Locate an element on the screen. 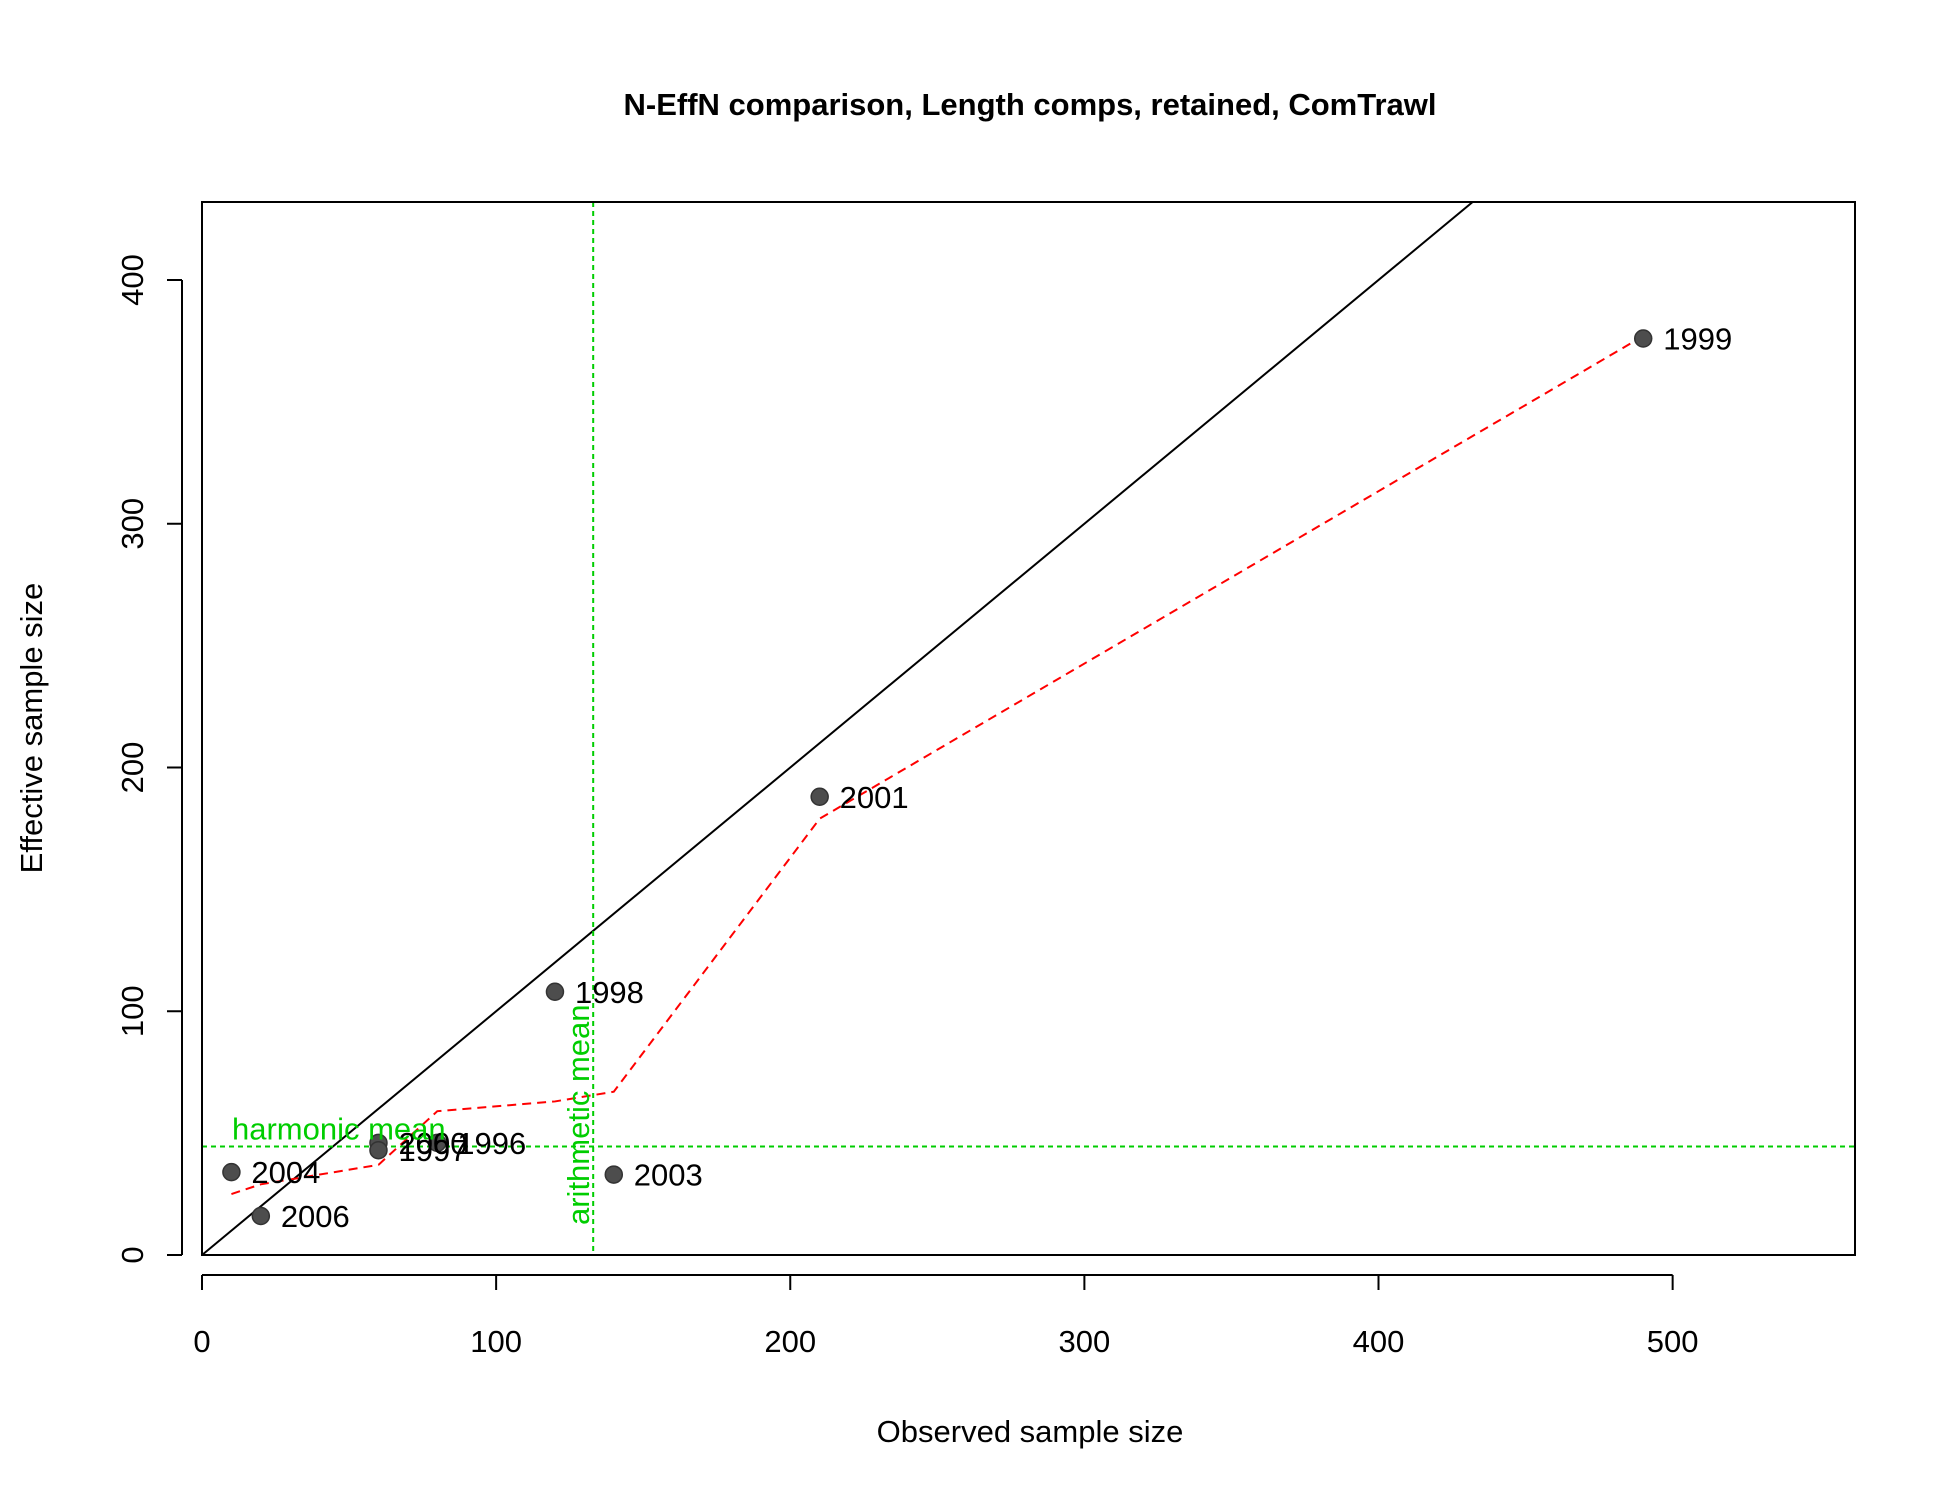 The height and width of the screenshot is (1500, 1950). y-tick-label: 400 is located at coordinates (132, 280).